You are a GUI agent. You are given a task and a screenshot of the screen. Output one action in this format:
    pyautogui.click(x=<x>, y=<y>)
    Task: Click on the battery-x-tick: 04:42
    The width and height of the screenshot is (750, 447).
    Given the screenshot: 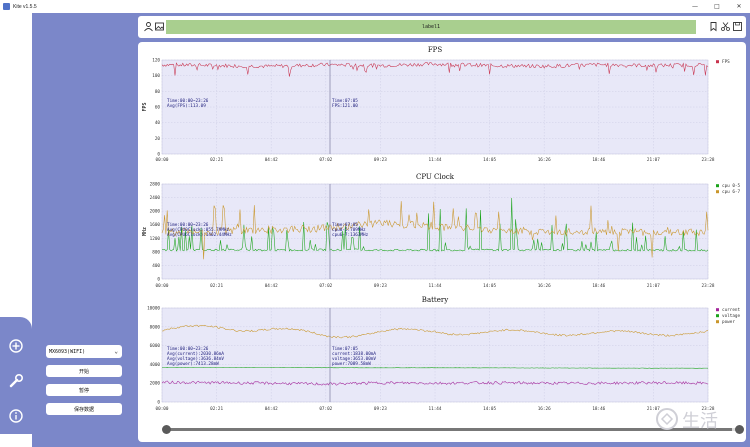 What is the action you would take?
    pyautogui.click(x=271, y=409)
    